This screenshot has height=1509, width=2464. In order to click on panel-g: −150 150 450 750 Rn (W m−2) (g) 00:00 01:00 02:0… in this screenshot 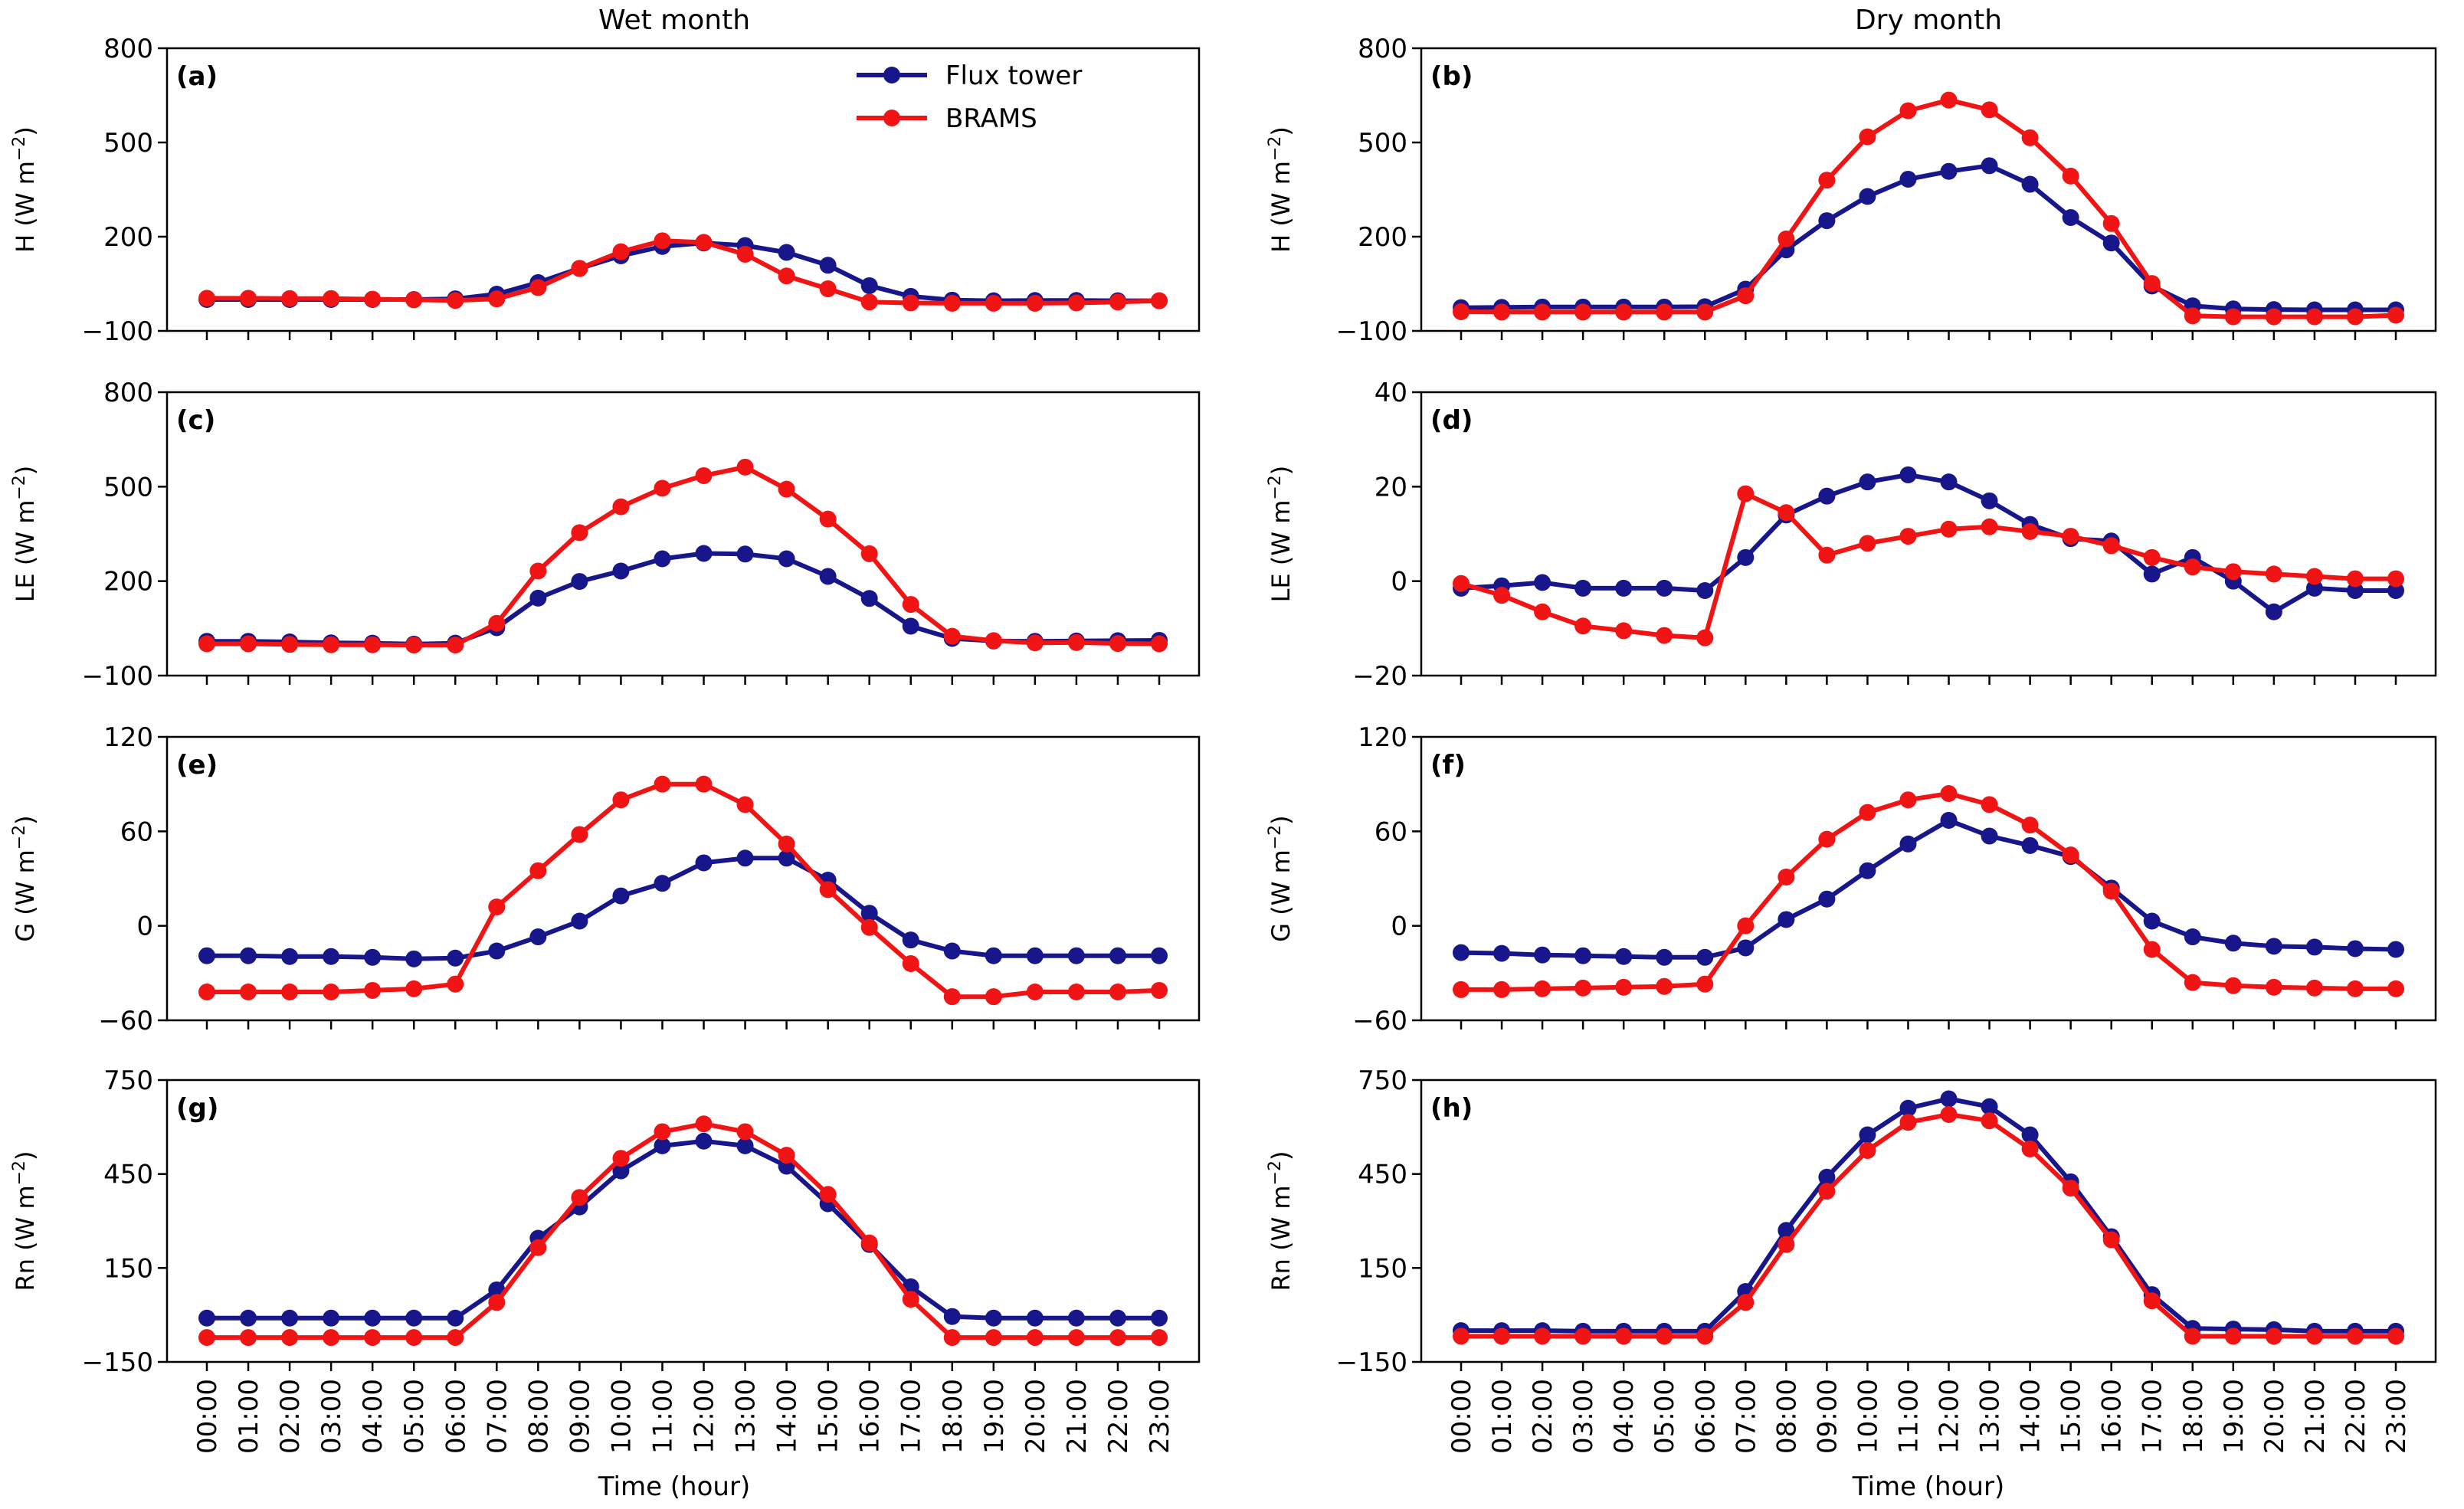, I will do `click(605, 1259)`.